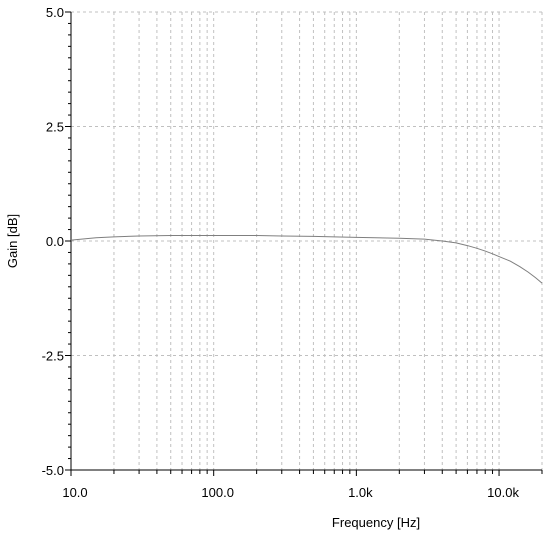  Describe the element at coordinates (217, 492) in the screenshot. I see `x-tick-label: 100.0` at that location.